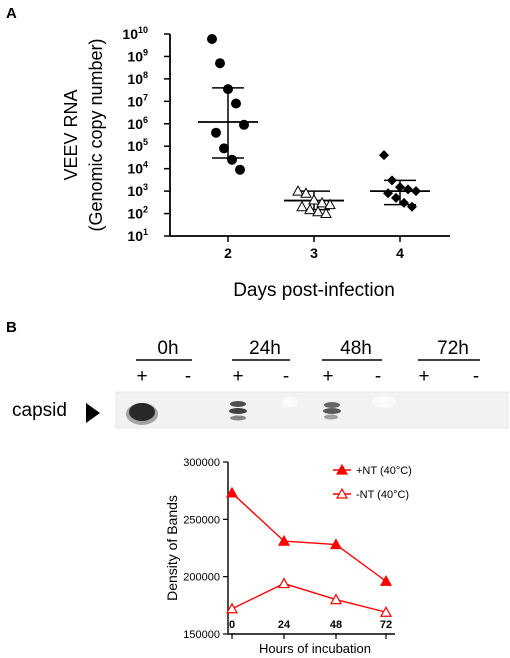 The image size is (510, 658). What do you see at coordinates (314, 290) in the screenshot?
I see `x-axis-title: Days post-infection` at bounding box center [314, 290].